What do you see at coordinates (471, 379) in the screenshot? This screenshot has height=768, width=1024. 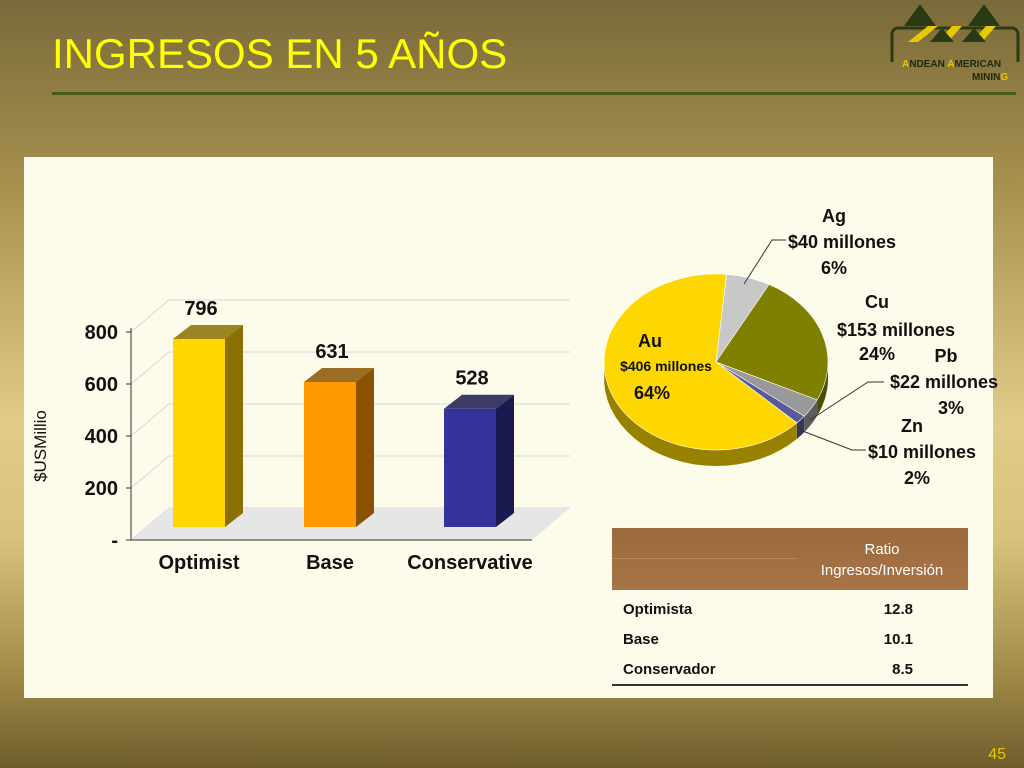 I see `bar-data-label: 528` at bounding box center [471, 379].